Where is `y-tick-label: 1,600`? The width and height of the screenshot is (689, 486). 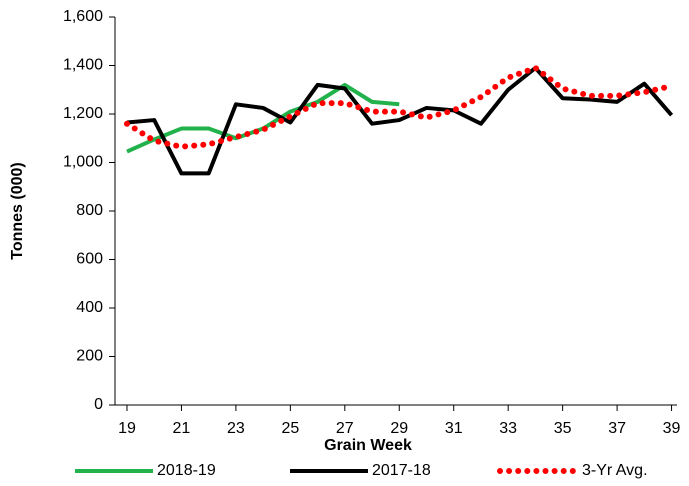 y-tick-label: 1,600 is located at coordinates (83, 16).